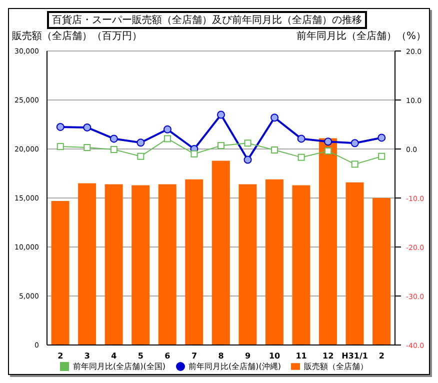 The image size is (438, 383). Describe the element at coordinates (302, 356) in the screenshot. I see `x-tick-label: 11` at that location.